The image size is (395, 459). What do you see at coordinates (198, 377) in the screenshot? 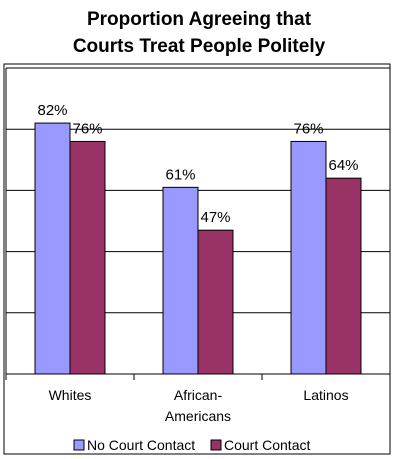
I see `x-ticks` at bounding box center [198, 377].